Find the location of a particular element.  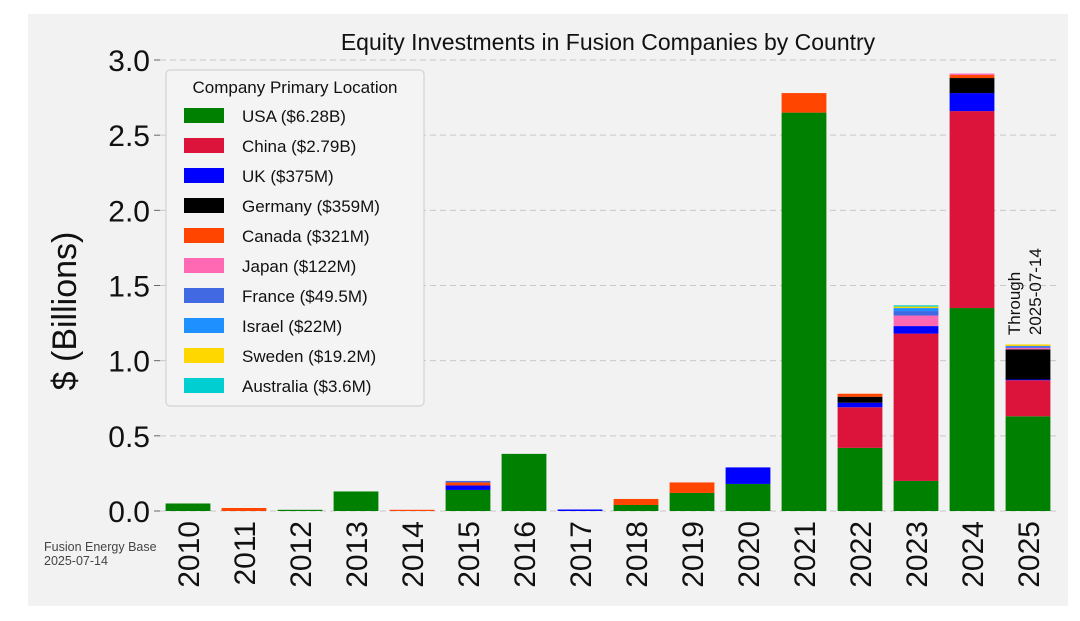

legend-label: France ($49.5M) is located at coordinates (305, 296).